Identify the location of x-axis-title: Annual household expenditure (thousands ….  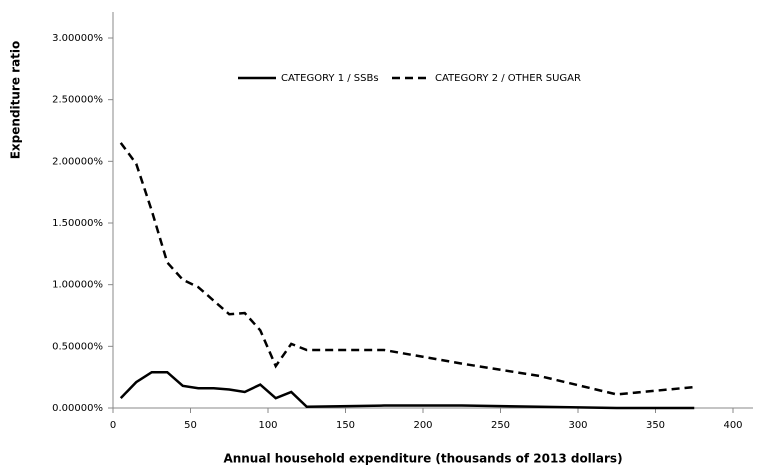
(422, 459).